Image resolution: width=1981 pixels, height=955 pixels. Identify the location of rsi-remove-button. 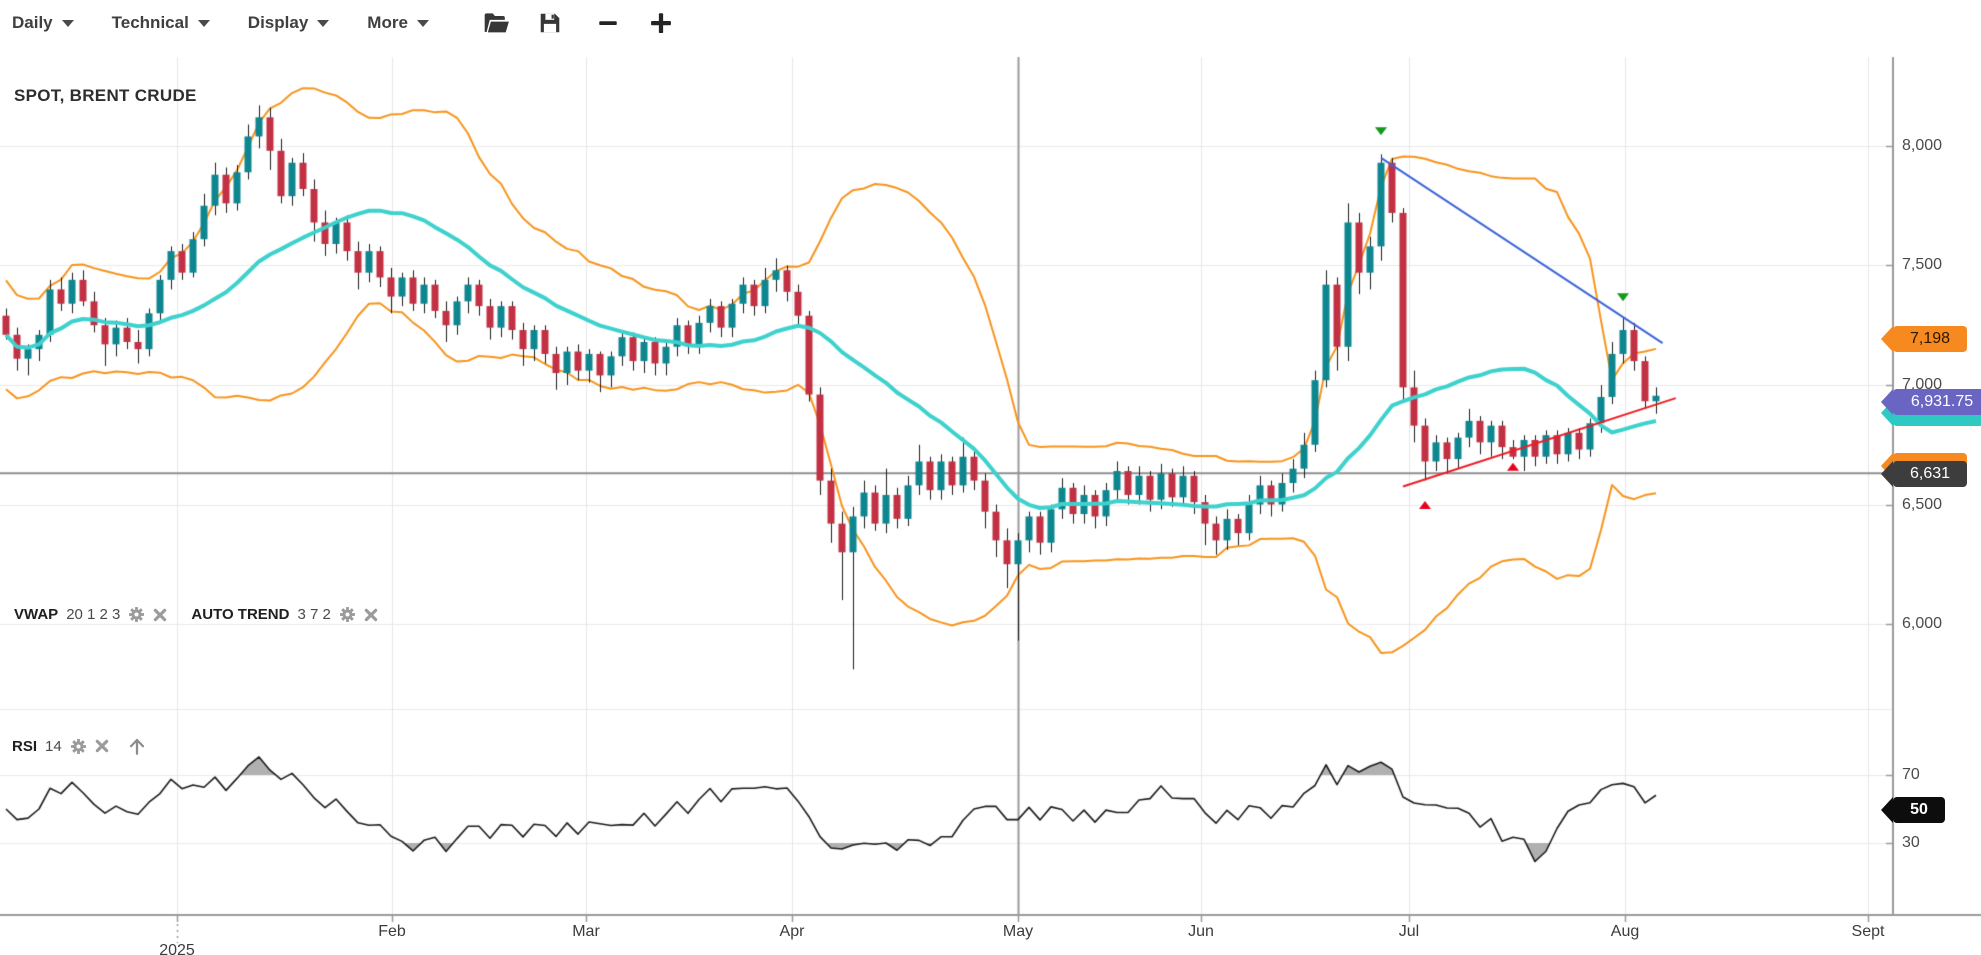
(102, 746).